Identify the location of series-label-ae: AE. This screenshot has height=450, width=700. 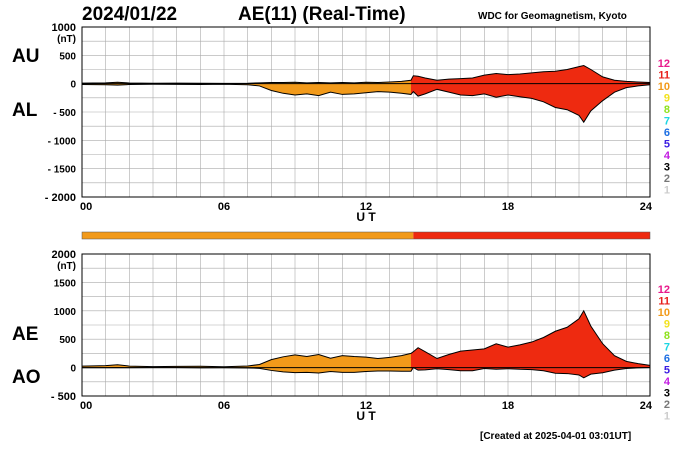
(25, 334).